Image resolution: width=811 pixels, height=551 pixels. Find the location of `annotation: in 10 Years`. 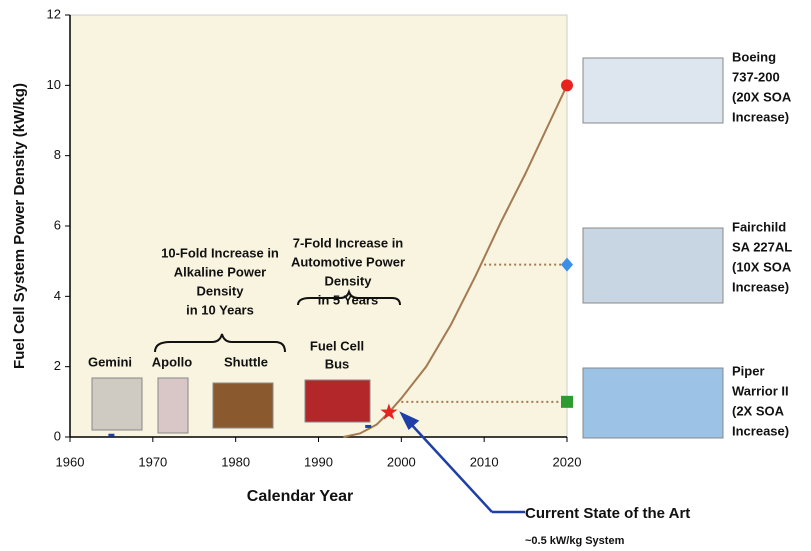

annotation: in 10 Years is located at coordinates (220, 309).